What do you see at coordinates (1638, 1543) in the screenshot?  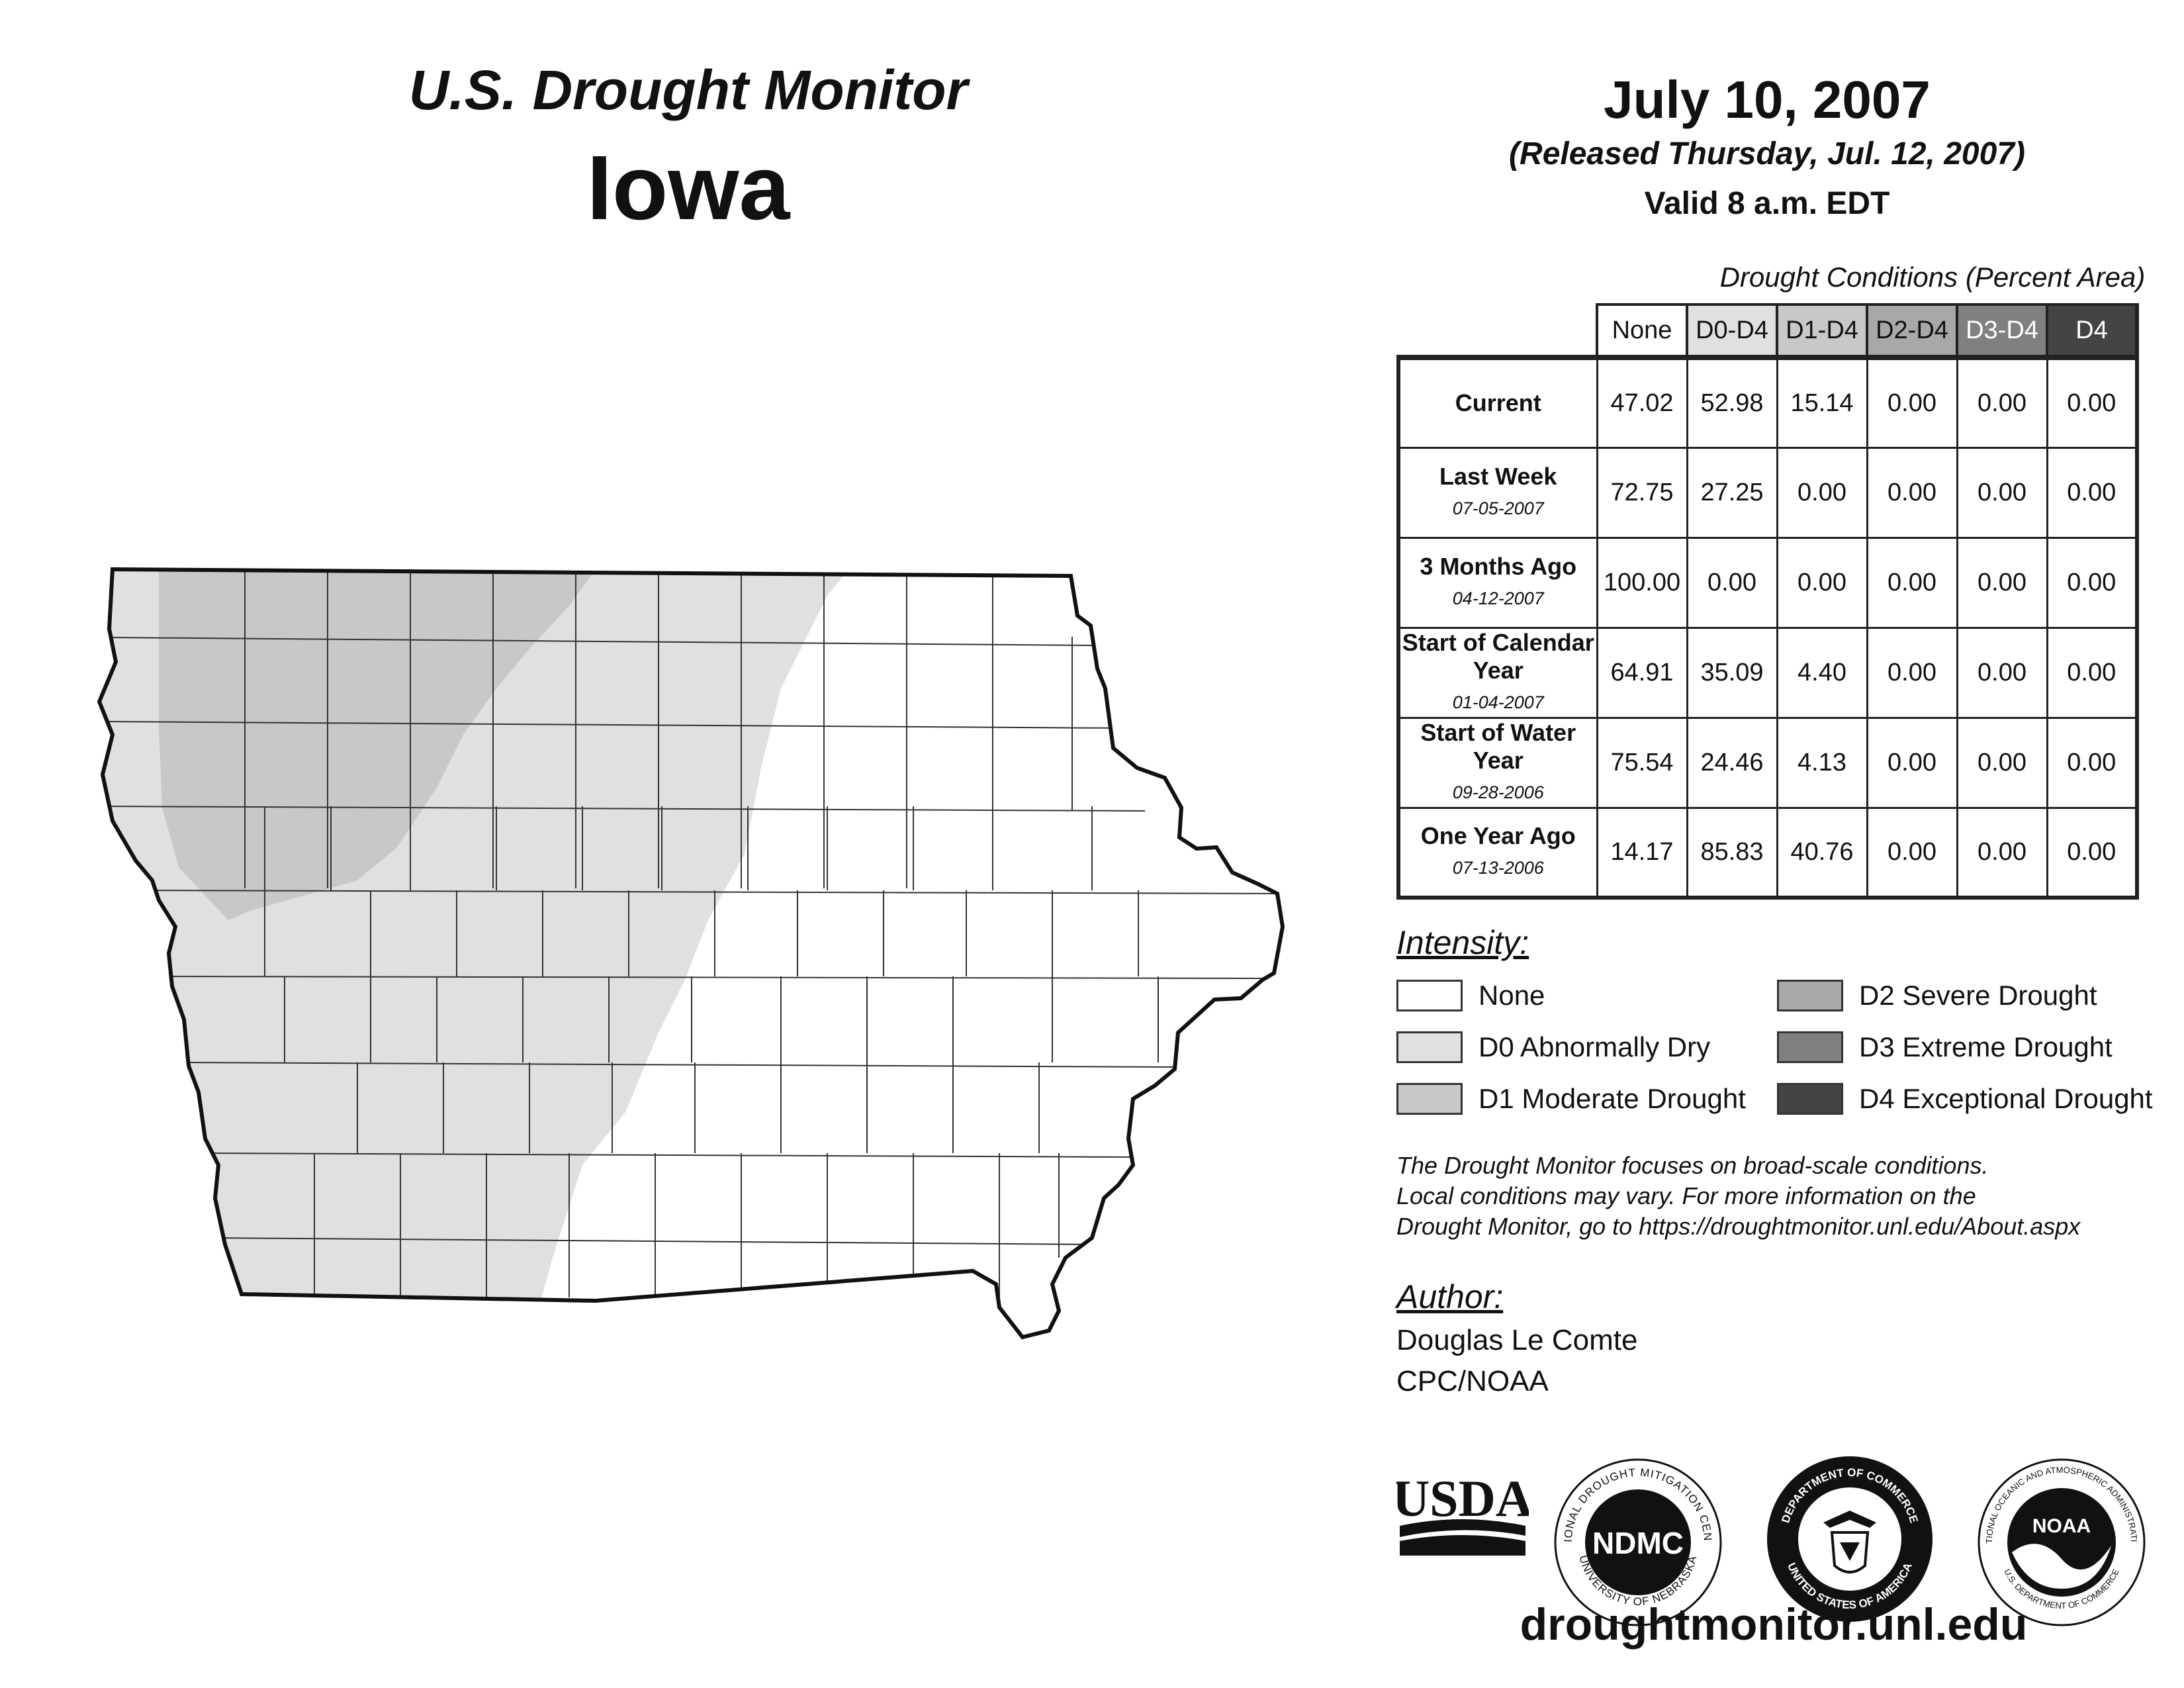 I see `ndmc-logo-text: NDMC` at bounding box center [1638, 1543].